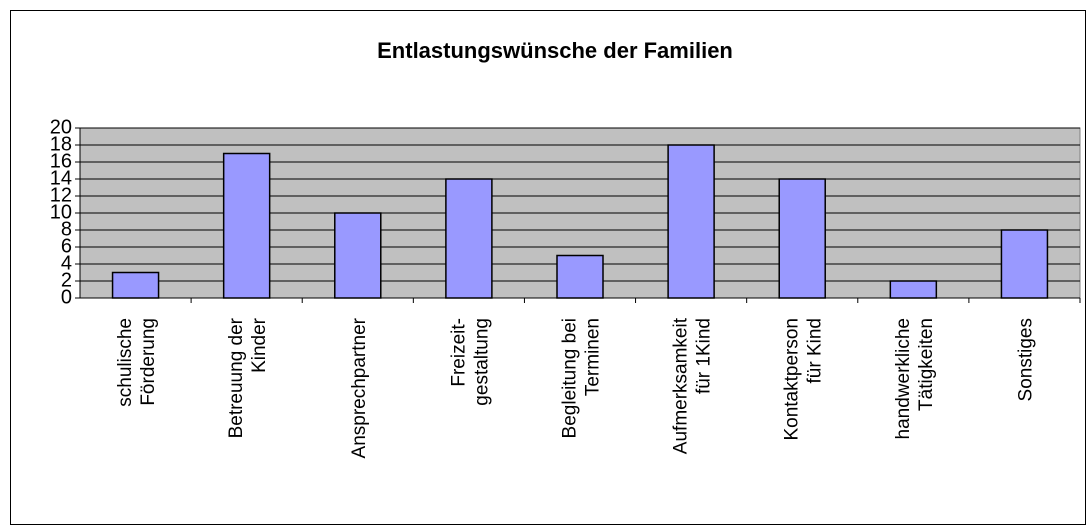 Image resolution: width=1087 pixels, height=526 pixels. Describe the element at coordinates (66, 263) in the screenshot. I see `y-tick-label: 4` at that location.